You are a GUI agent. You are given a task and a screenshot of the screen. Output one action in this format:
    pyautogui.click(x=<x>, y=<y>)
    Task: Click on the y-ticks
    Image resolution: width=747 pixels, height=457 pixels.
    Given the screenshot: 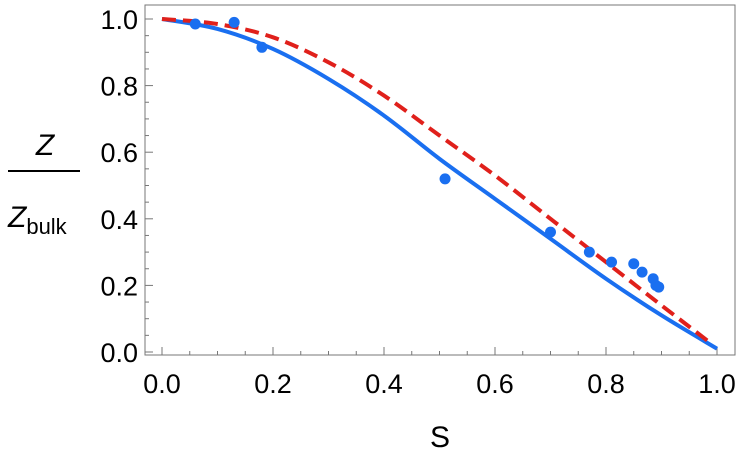 What is the action you would take?
    pyautogui.click(x=149, y=185)
    